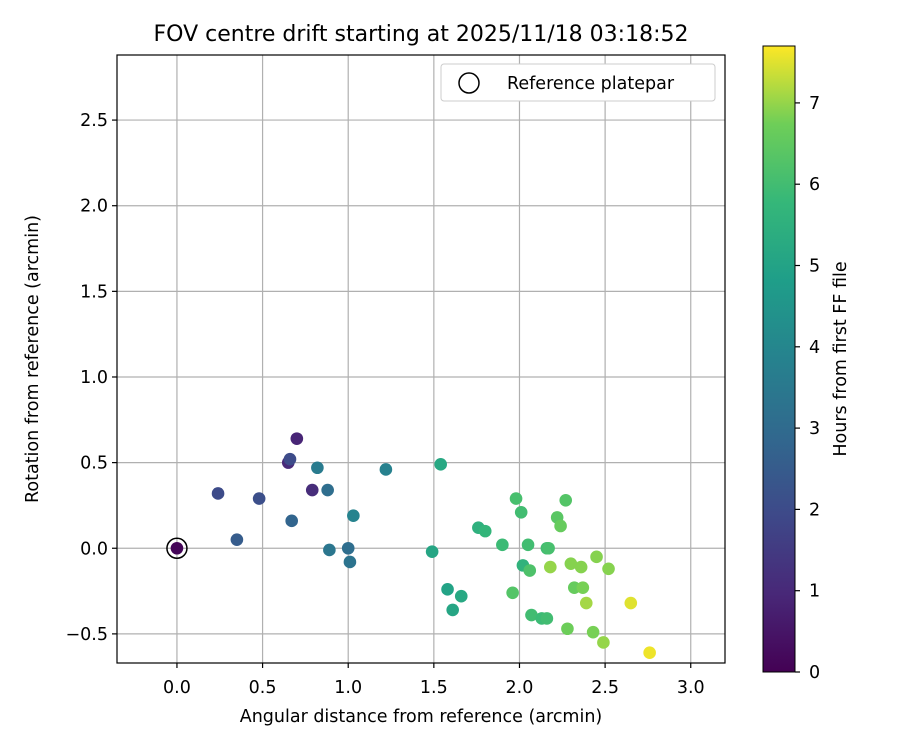  I want to click on x-axis-ticks: 0.0 0.5 1.0 1.5 2.0 2.5 3.0, so click(434, 680).